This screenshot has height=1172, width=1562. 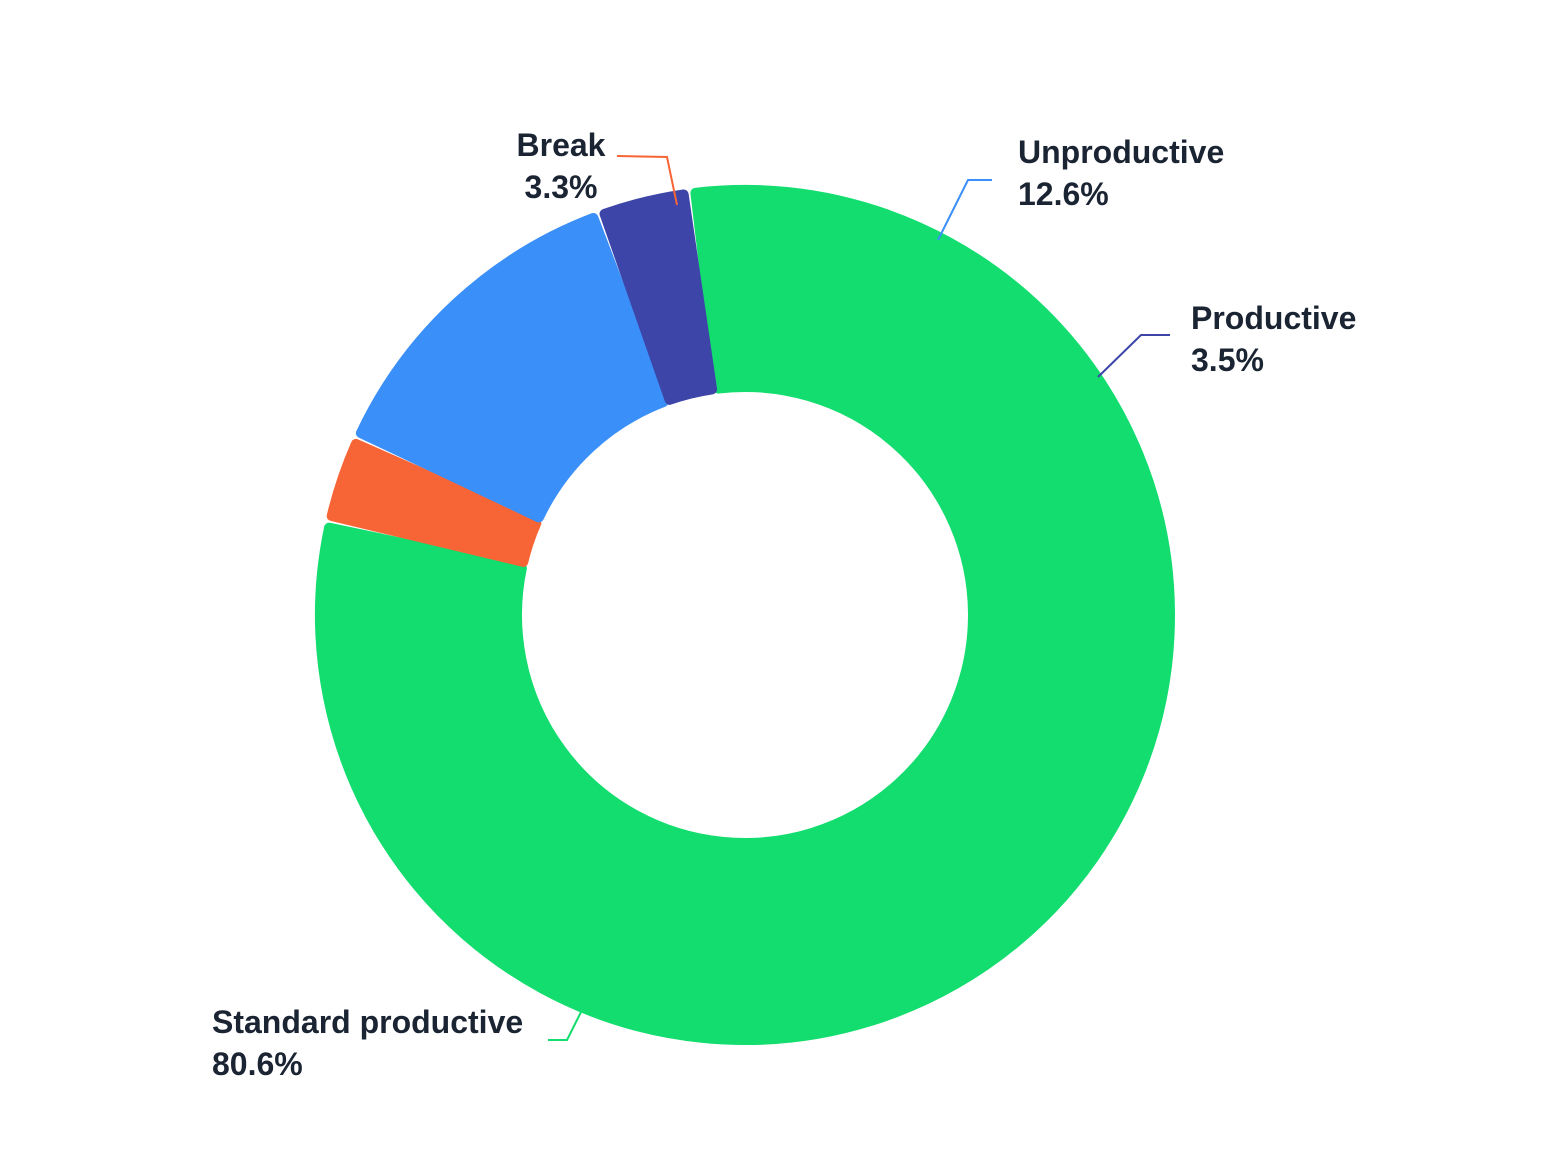 I want to click on leader-line-standard-productive, so click(x=568, y=1020).